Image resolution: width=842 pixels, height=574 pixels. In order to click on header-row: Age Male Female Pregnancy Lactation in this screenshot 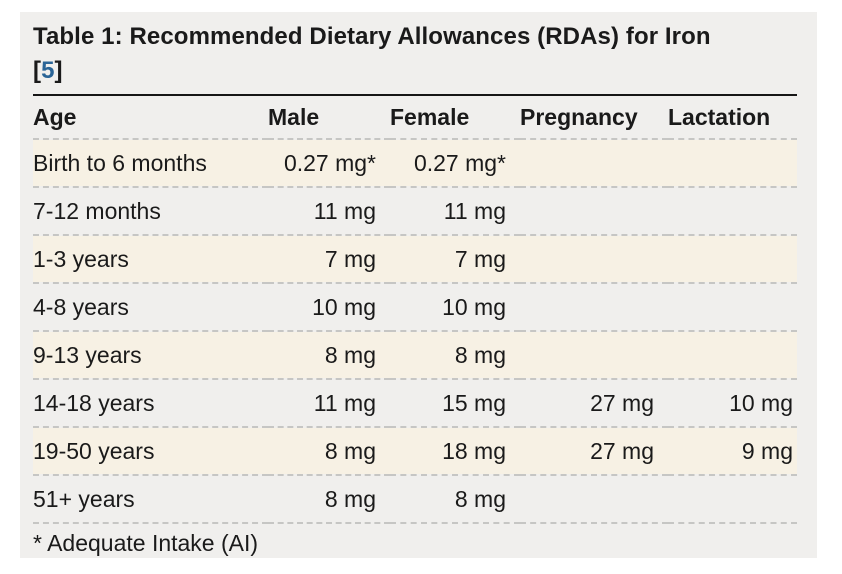, I will do `click(415, 118)`.